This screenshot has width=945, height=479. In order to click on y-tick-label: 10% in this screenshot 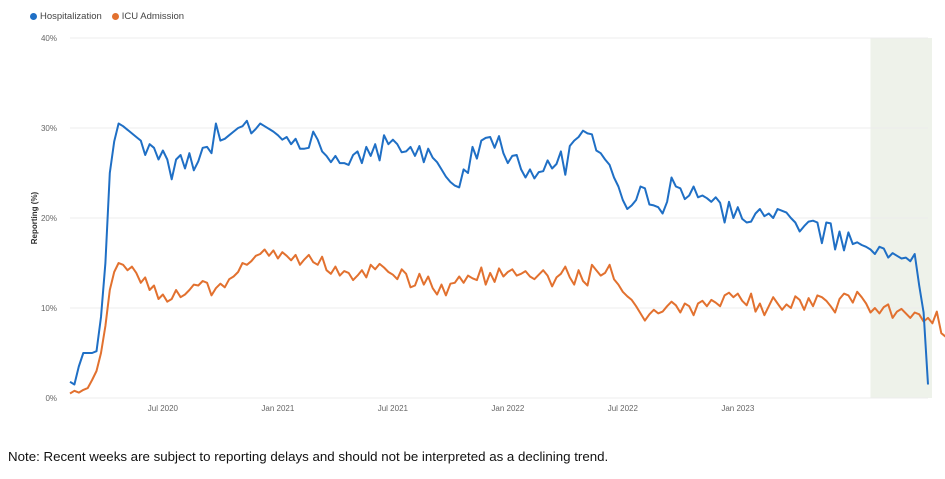, I will do `click(49, 308)`.